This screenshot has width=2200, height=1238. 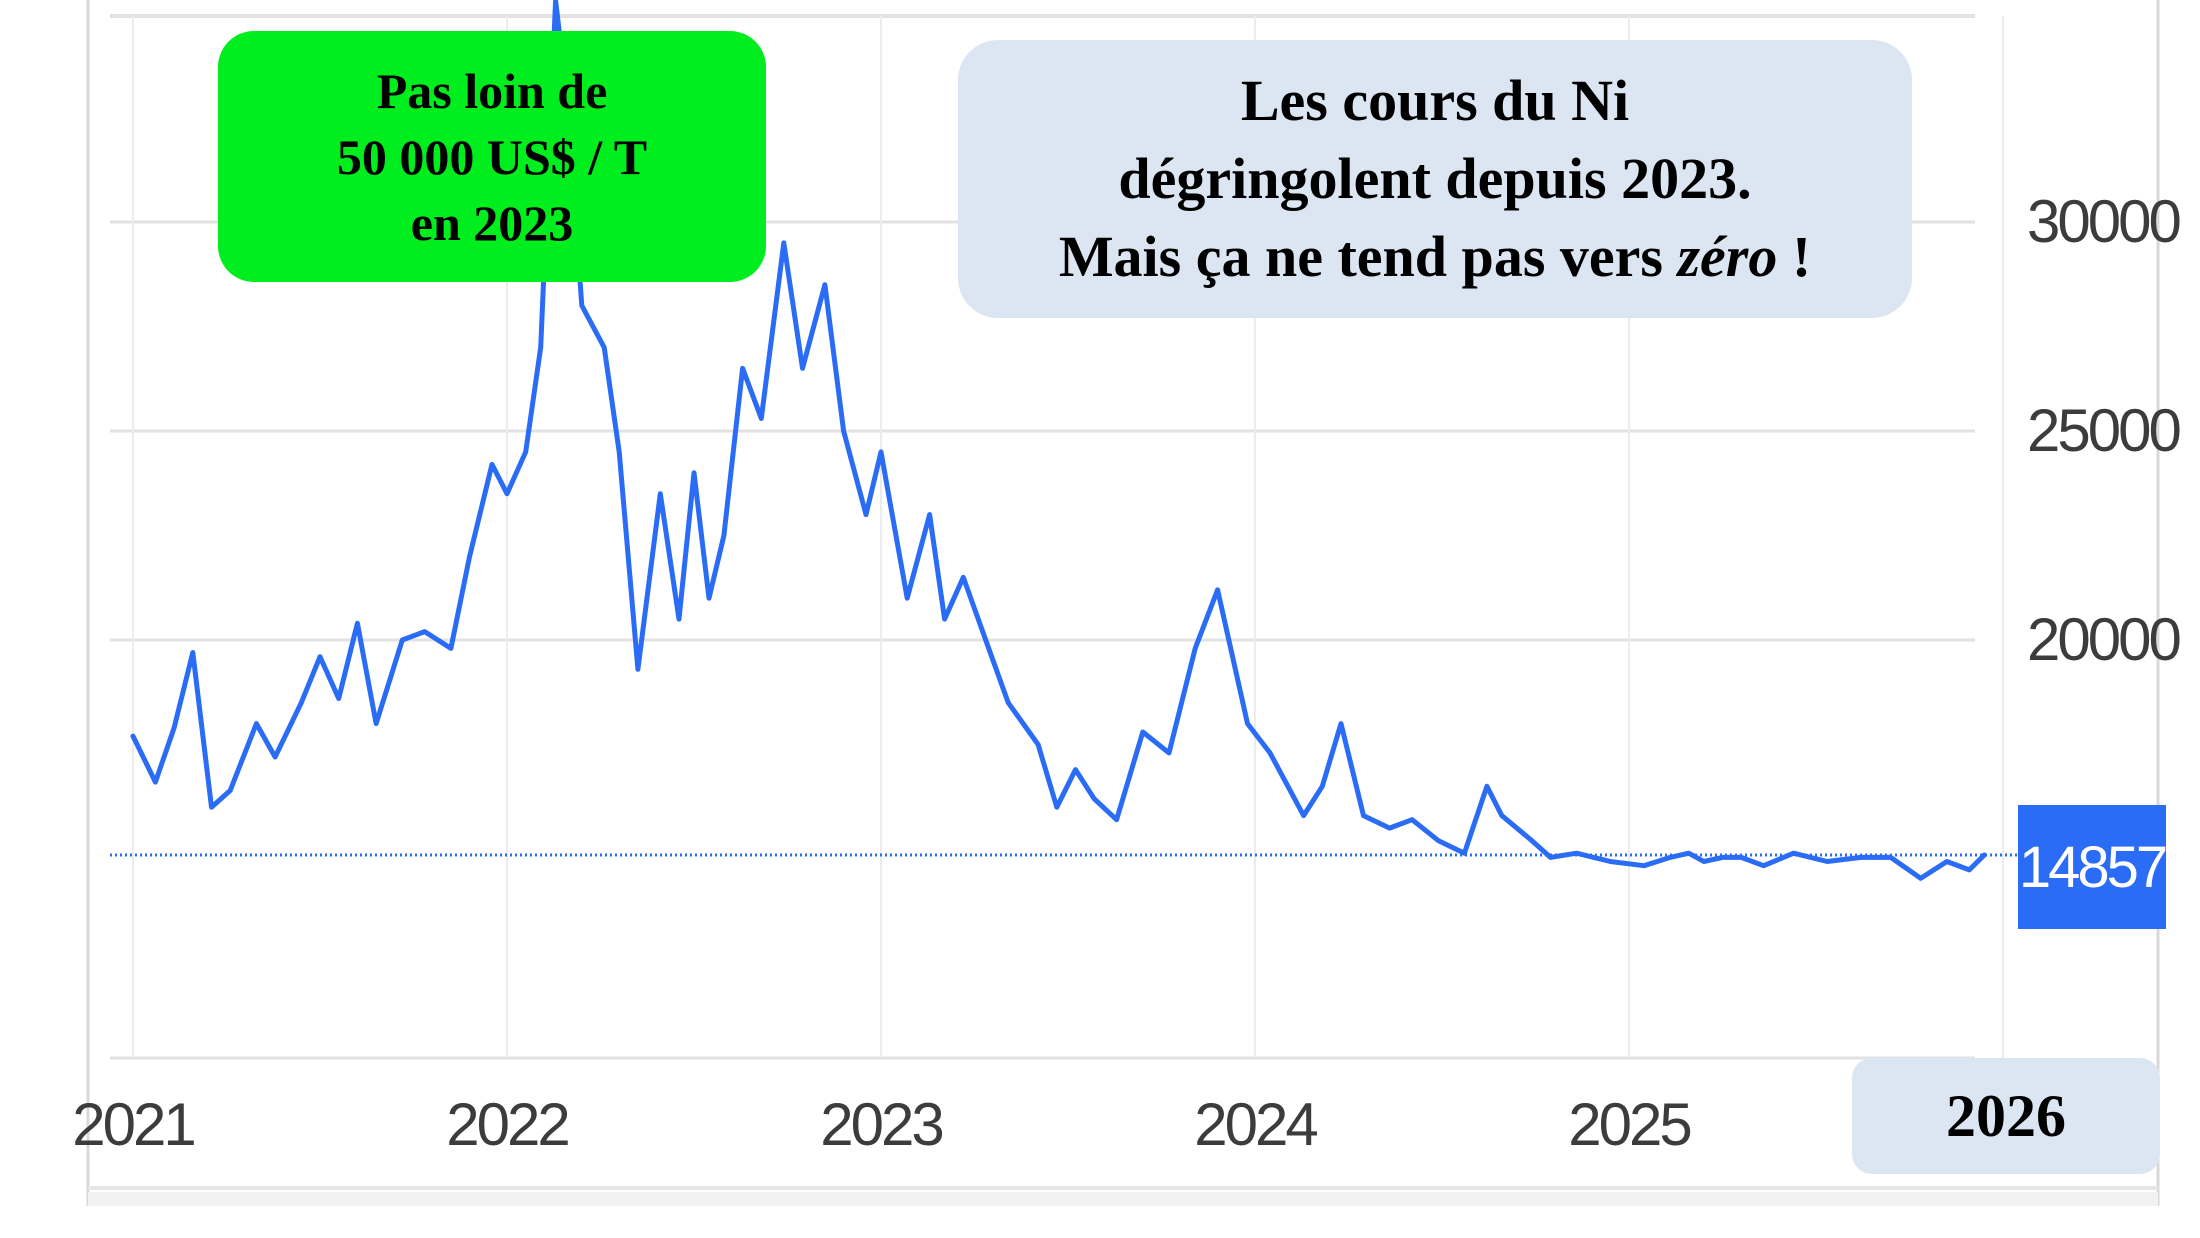 What do you see at coordinates (1727, 256) in the screenshot?
I see `trend-callout-emphasis: zéro` at bounding box center [1727, 256].